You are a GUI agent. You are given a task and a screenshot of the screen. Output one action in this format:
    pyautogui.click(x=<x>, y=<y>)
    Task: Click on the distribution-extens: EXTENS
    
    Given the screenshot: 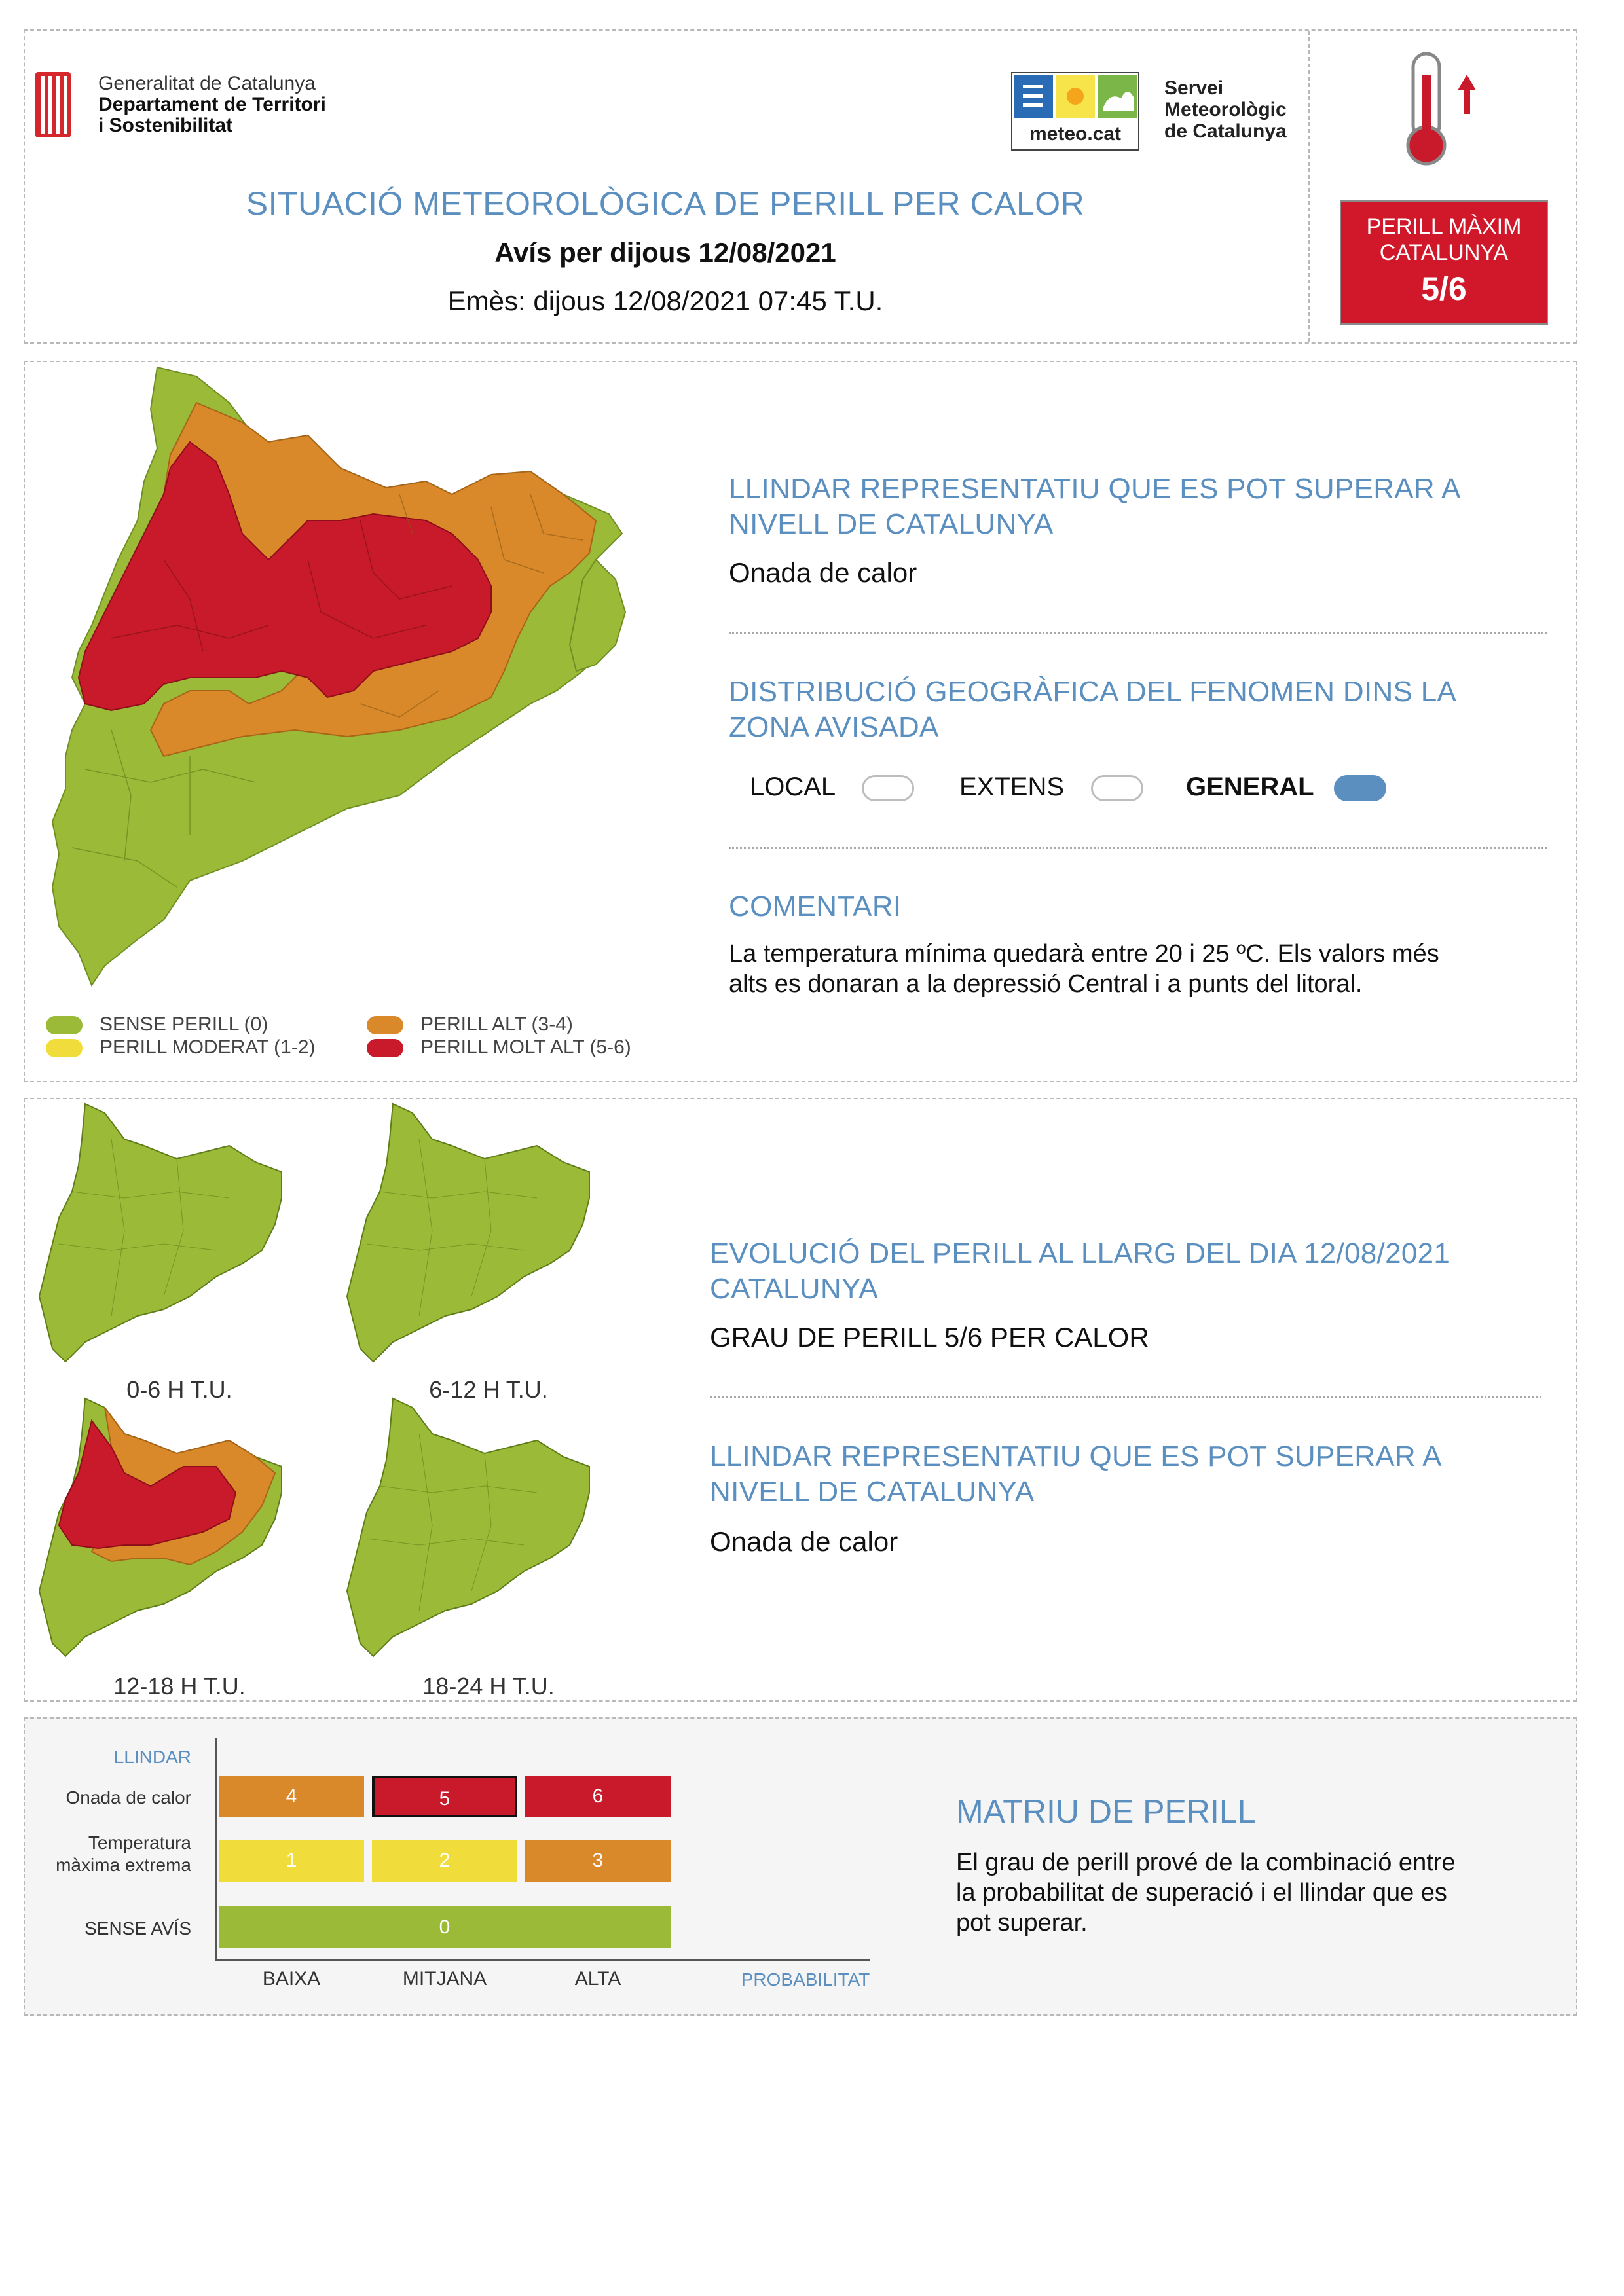 What is the action you would take?
    pyautogui.click(x=1051, y=787)
    